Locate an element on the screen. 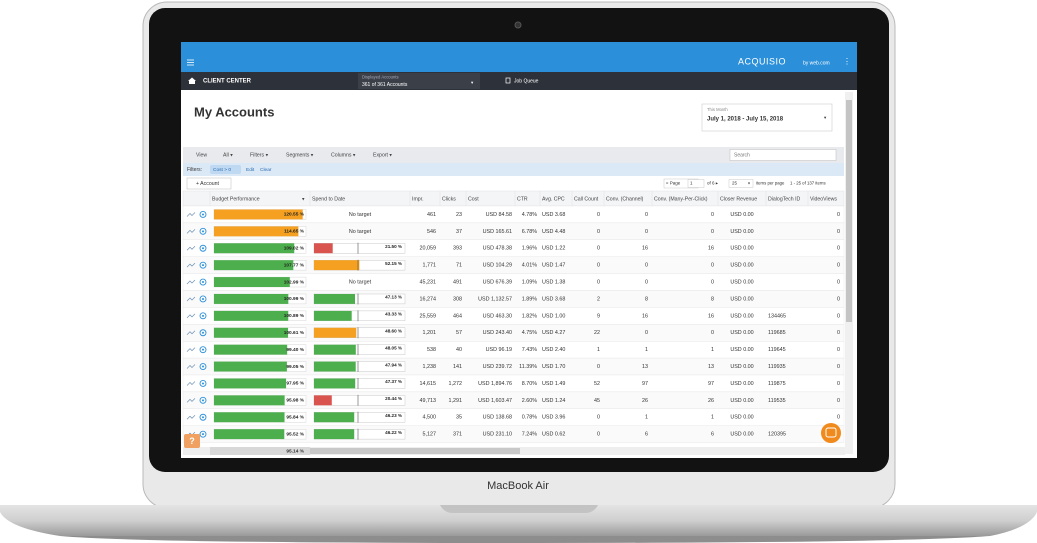 The width and height of the screenshot is (1037, 543). column-header: Closer Revenue is located at coordinates (738, 199).